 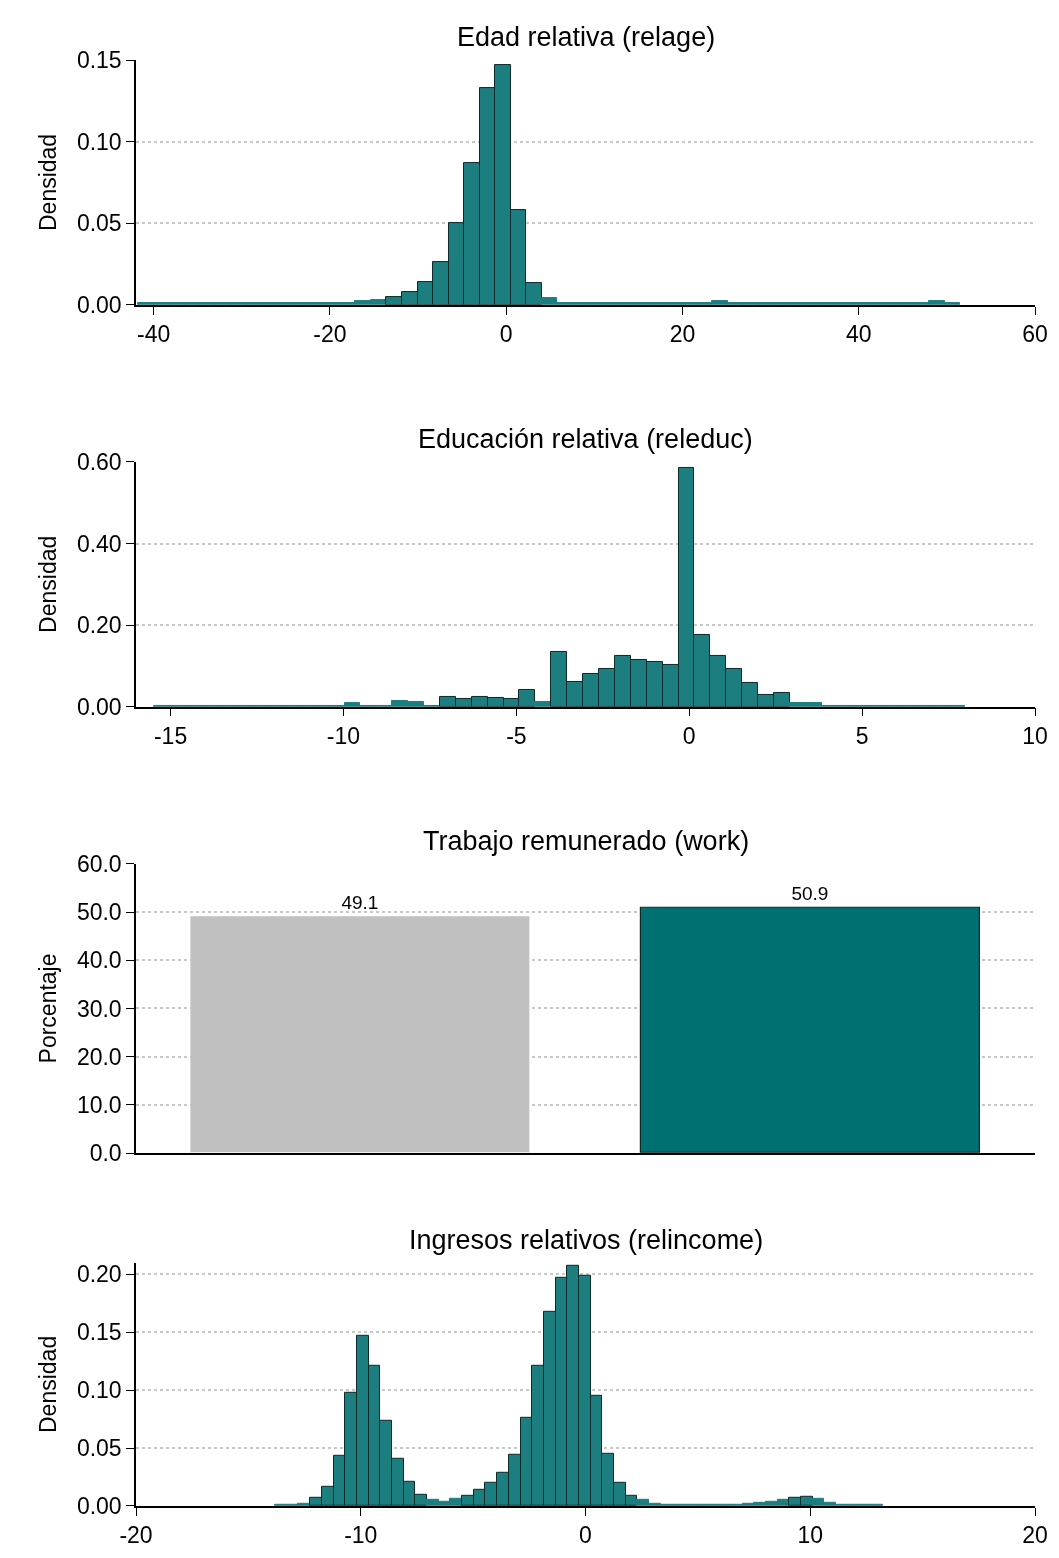 I want to click on x-tick-label: -15, so click(x=170, y=736).